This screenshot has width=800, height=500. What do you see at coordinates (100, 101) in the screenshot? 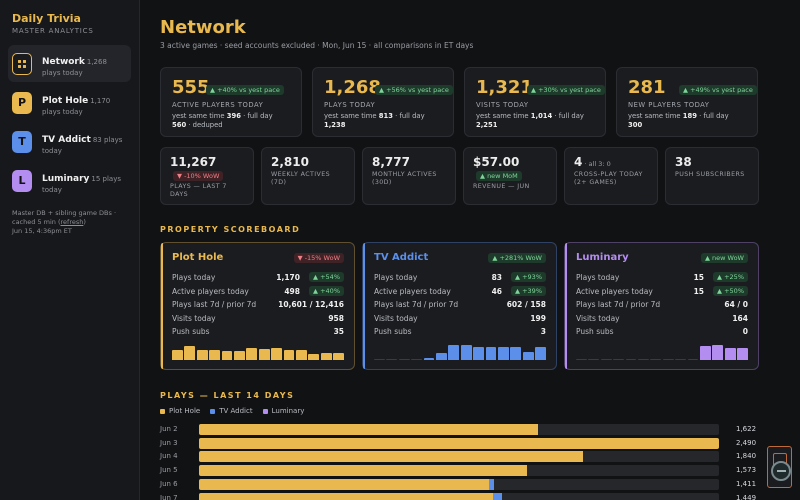
I see `sidebar-item-count: 1,170` at bounding box center [100, 101].